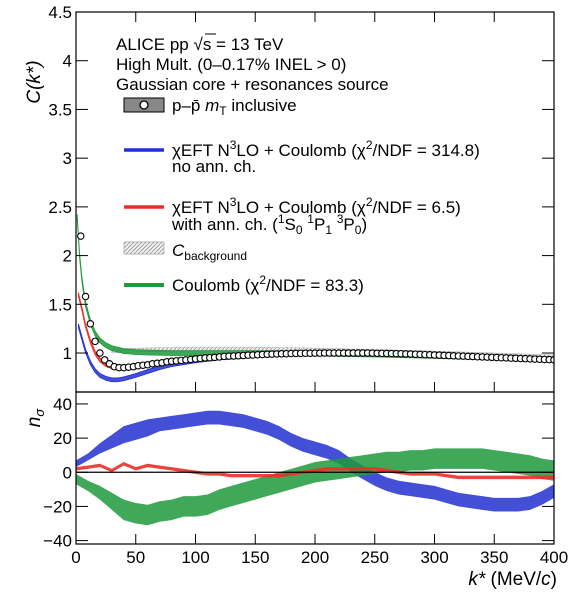  Describe the element at coordinates (231, 64) in the screenshot. I see `annotation-multiplicity: High Mult. (0–0.17% INEL > 0)` at that location.